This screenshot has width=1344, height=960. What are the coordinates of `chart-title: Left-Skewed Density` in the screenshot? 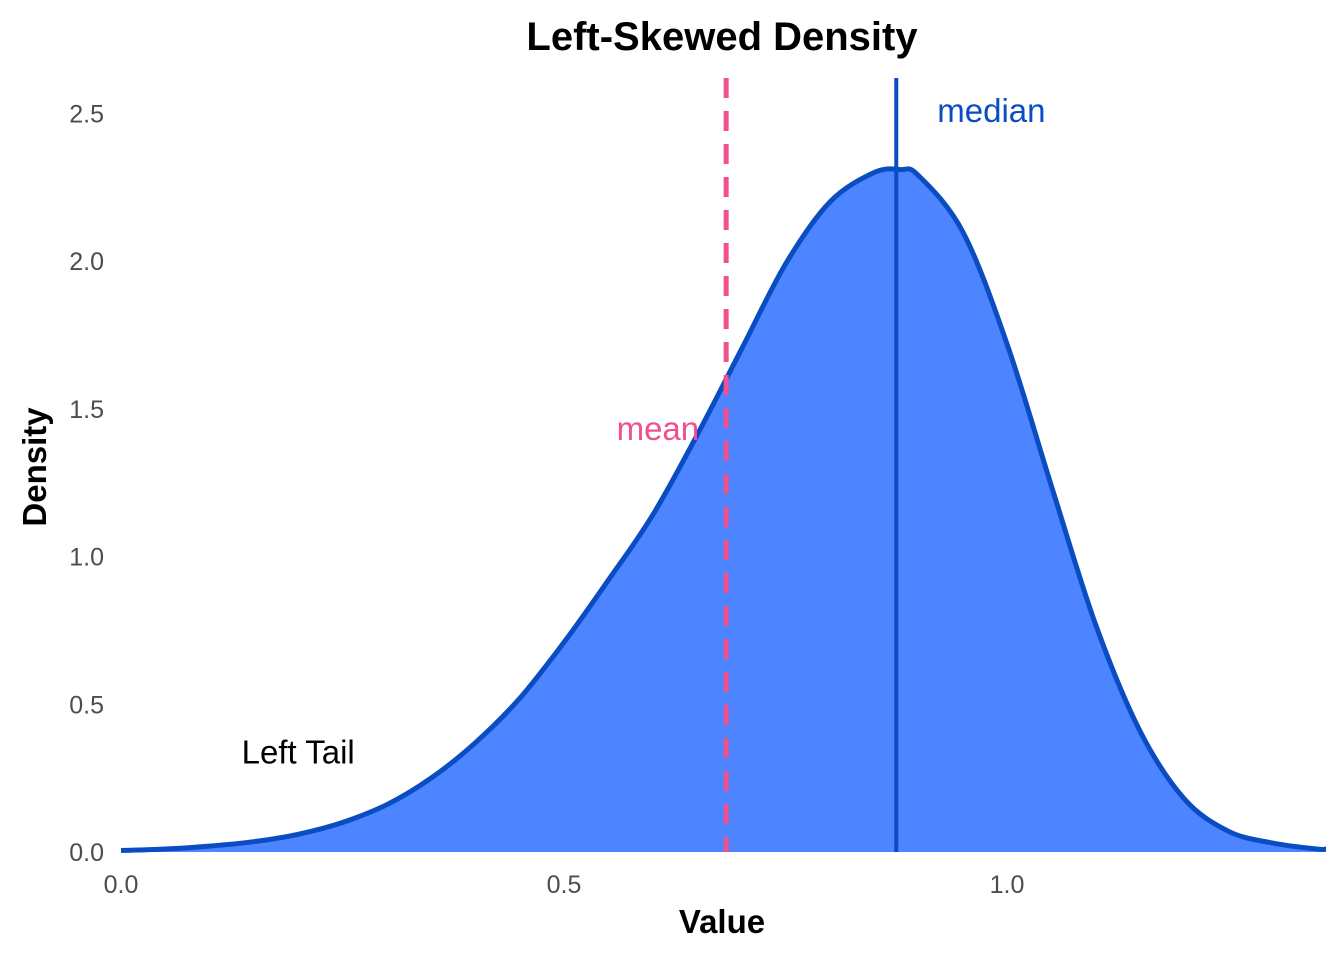 It's located at (722, 37).